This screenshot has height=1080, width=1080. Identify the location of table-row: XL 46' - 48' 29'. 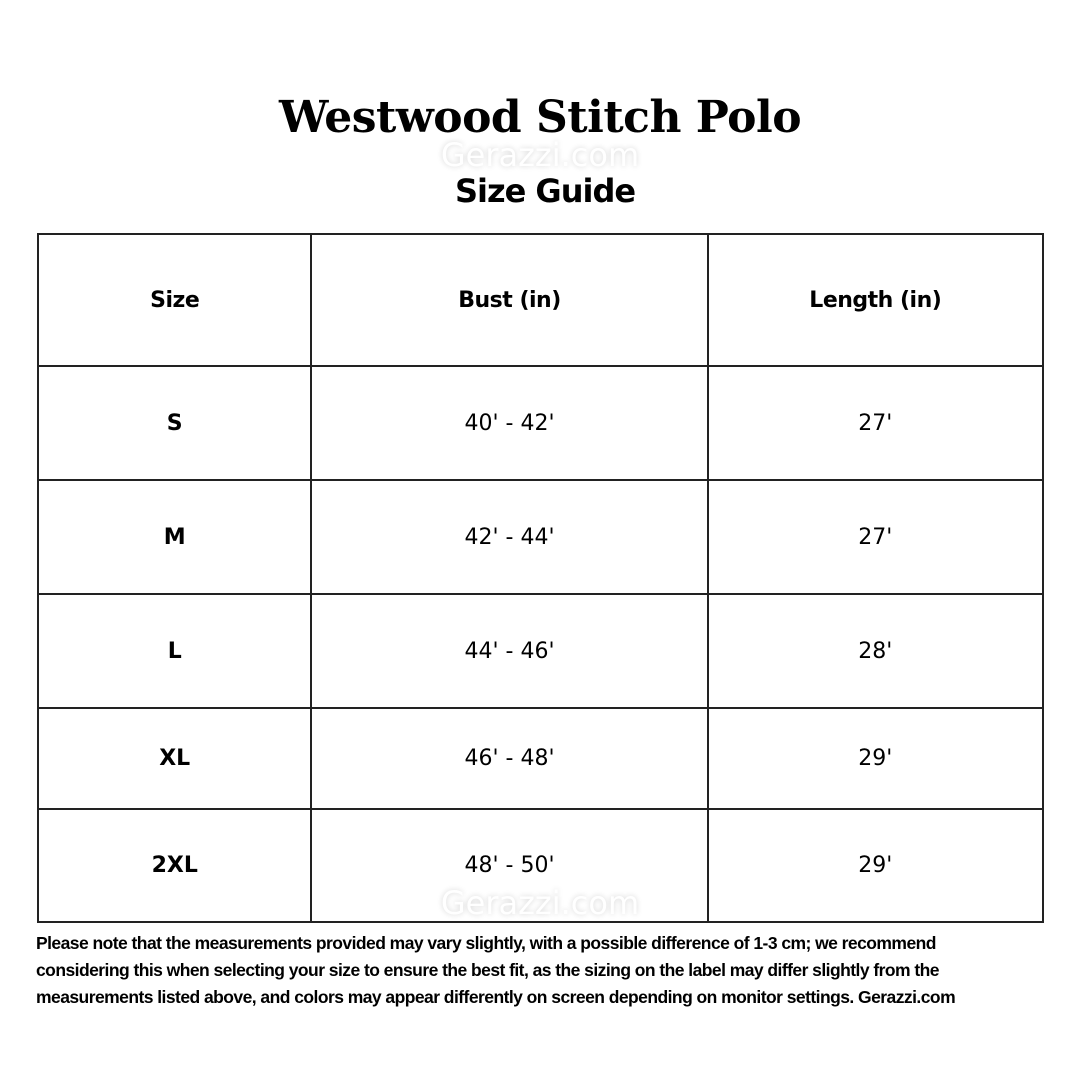
(540, 758).